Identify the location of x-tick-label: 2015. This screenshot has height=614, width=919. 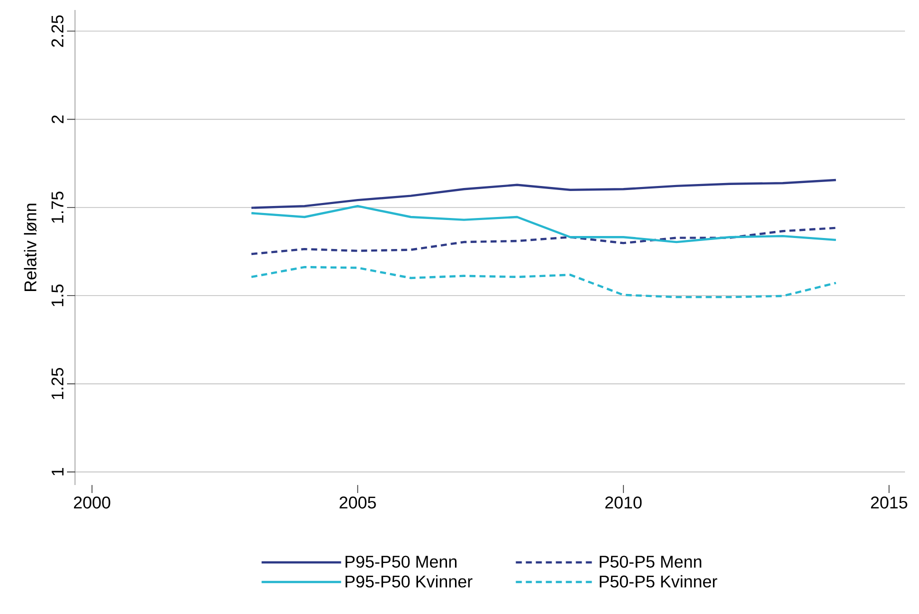
(889, 502).